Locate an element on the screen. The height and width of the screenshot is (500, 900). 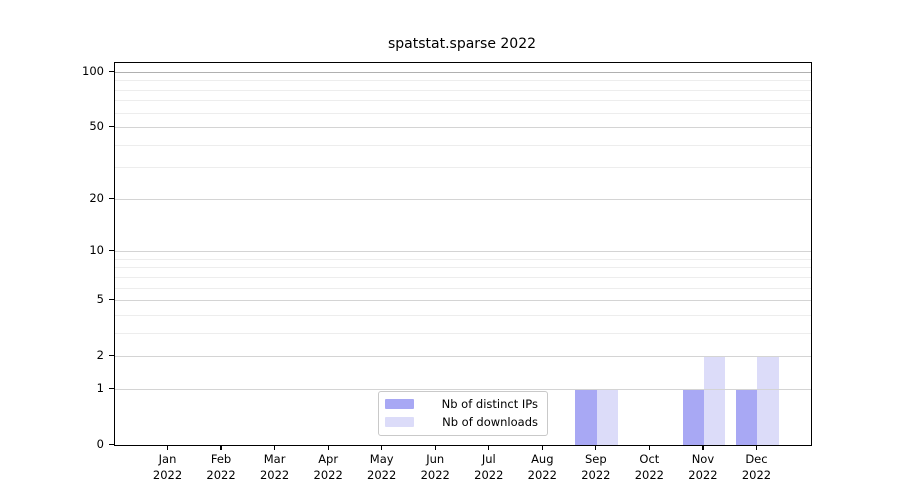
x-tick-label-aug: Aug 2022 is located at coordinates (542, 467).